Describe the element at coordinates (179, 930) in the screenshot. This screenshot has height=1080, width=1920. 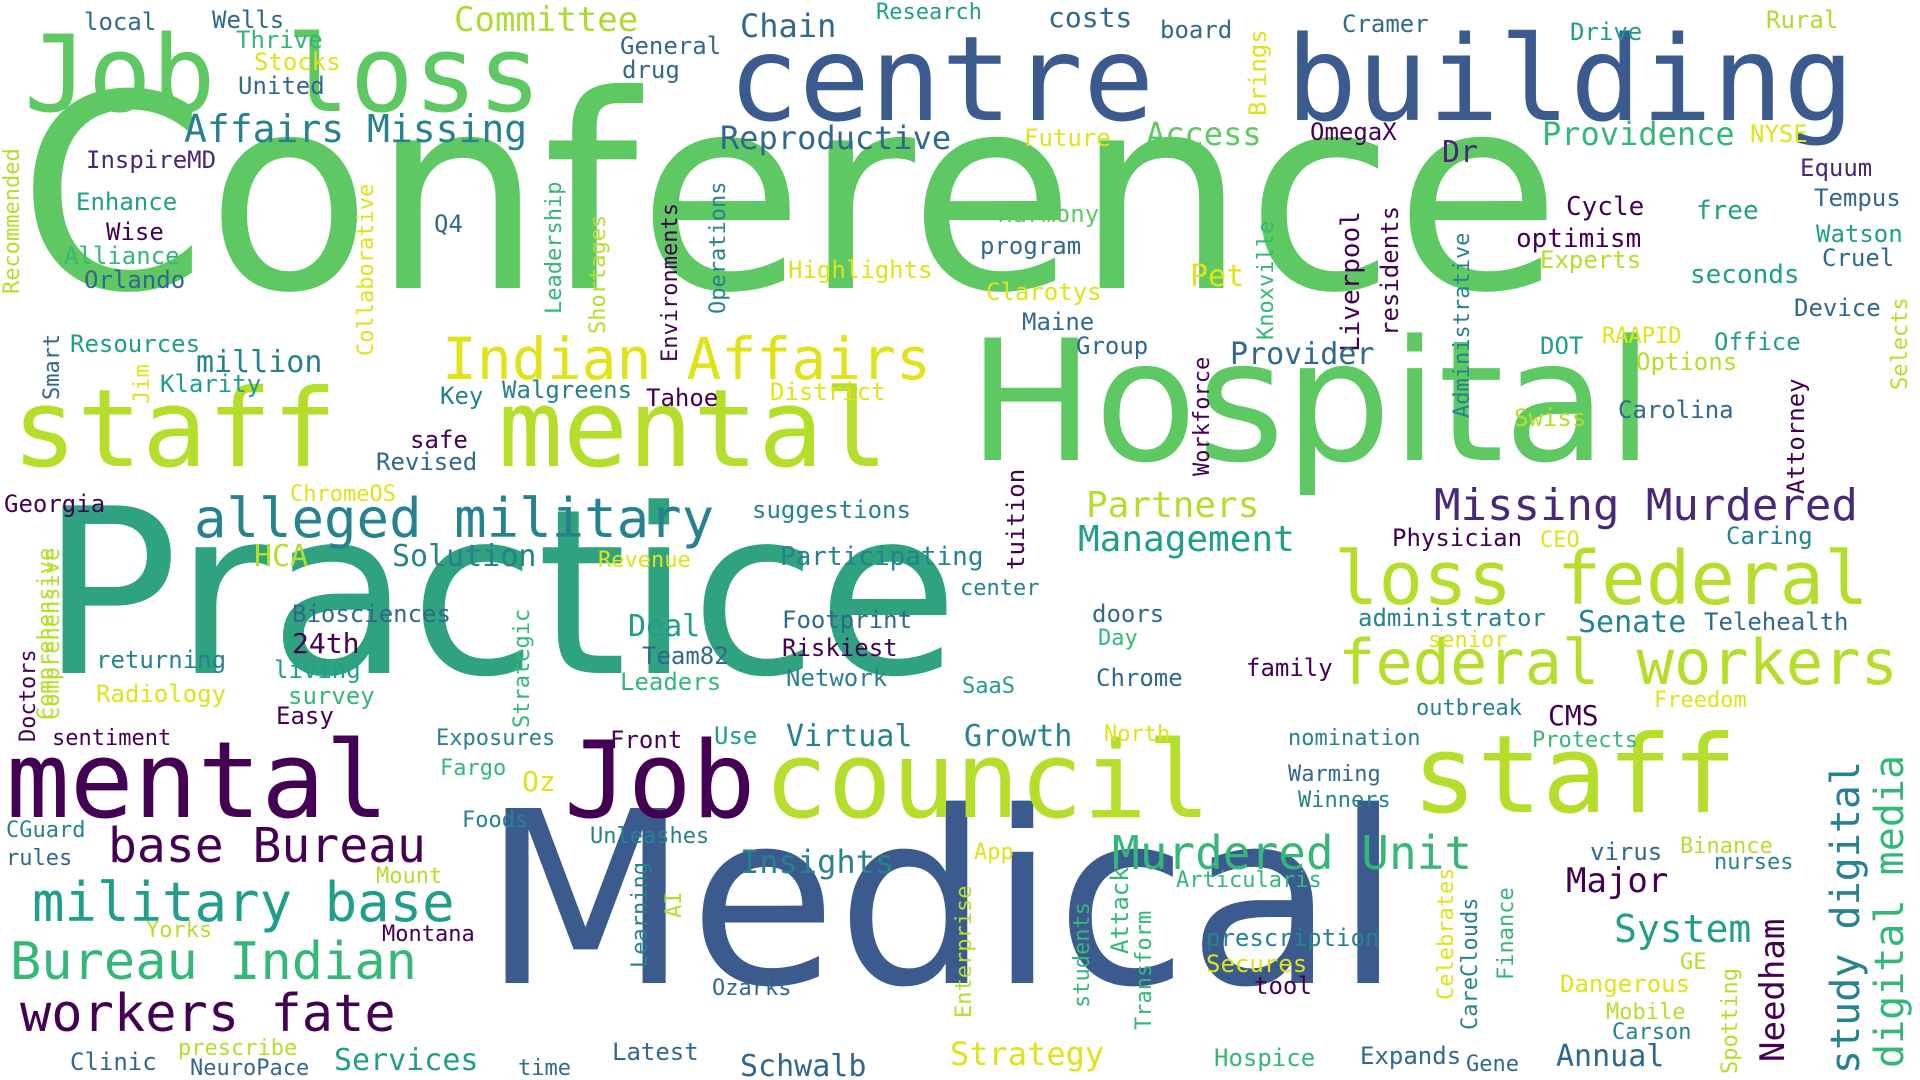
I see `cloud-word-yorks: Yorks` at that location.